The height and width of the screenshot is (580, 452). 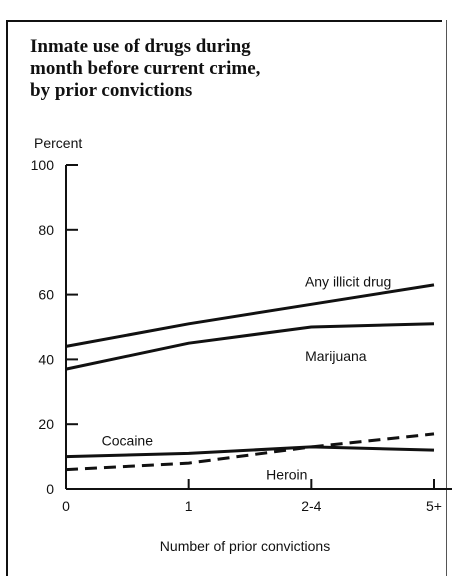 I want to click on series-line-cocaine, so click(x=250, y=452).